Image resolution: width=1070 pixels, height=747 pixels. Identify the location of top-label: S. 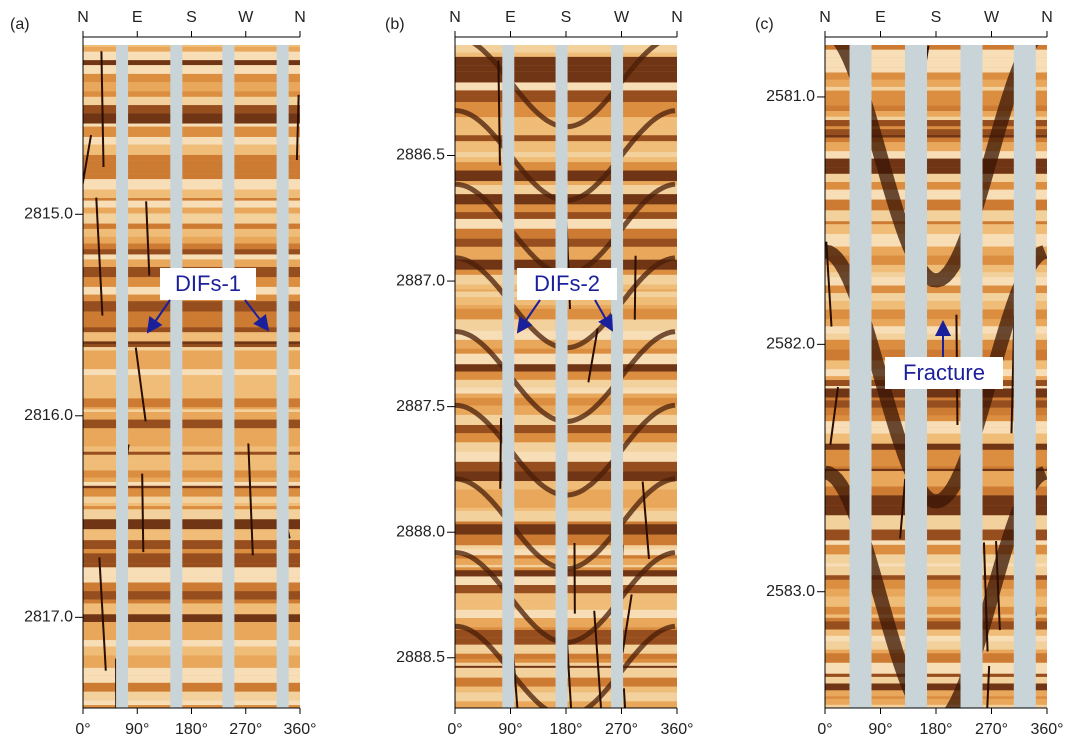
(566, 17).